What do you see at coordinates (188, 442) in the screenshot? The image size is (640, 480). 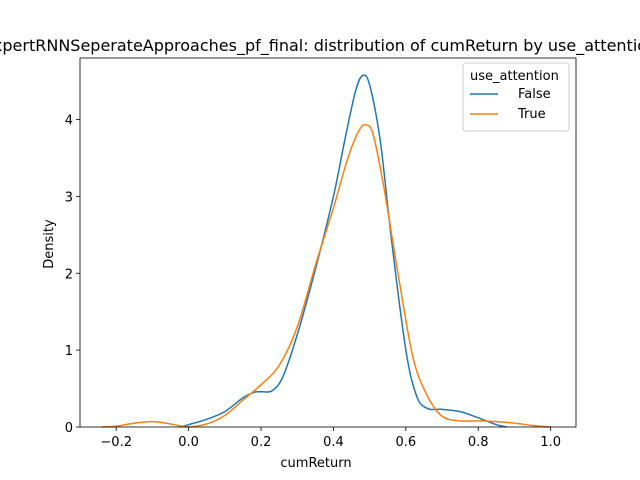 I see `x-tick-label: 0.0` at bounding box center [188, 442].